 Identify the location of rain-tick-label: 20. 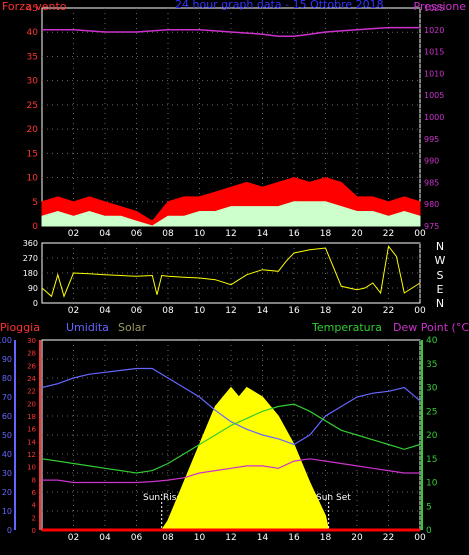
(31, 404).